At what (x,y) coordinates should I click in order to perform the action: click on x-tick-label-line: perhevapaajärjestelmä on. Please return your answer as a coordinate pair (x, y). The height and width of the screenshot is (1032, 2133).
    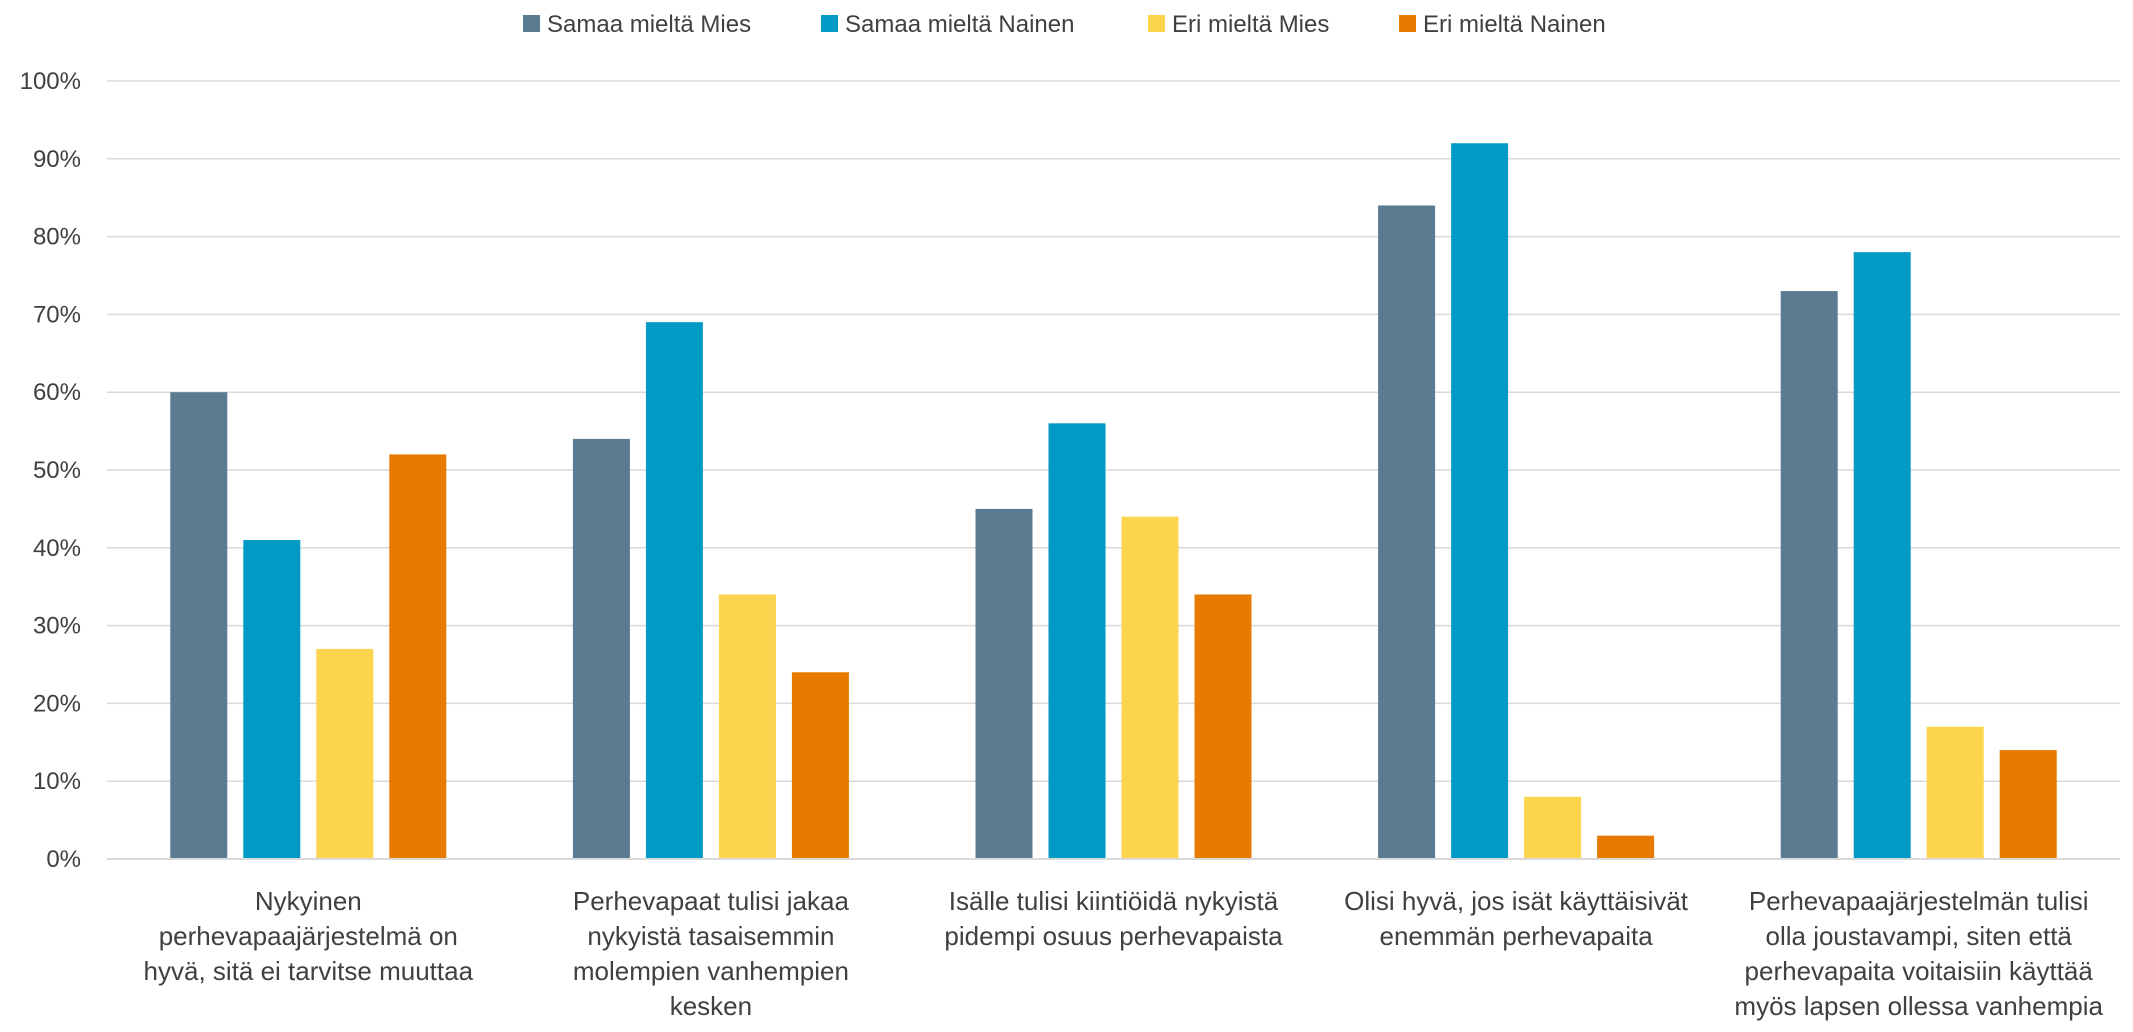
    Looking at the image, I should click on (308, 936).